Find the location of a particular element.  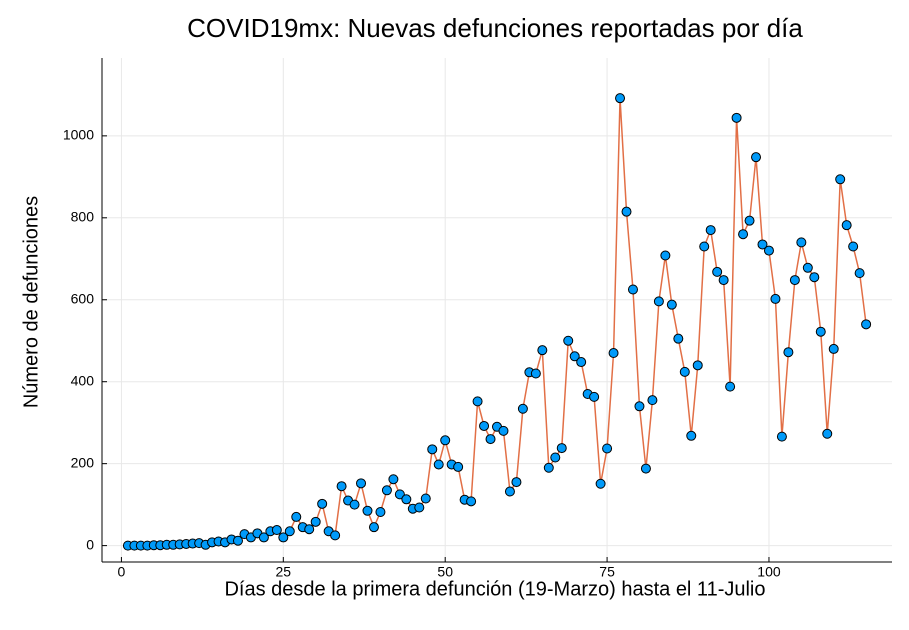

x-tick-label: 0 is located at coordinates (122, 572).